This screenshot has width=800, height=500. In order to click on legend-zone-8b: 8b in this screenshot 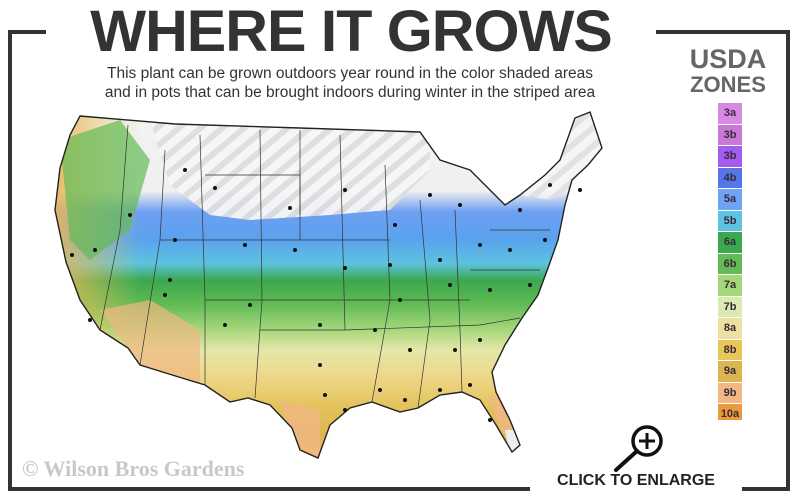, I will do `click(730, 349)`.